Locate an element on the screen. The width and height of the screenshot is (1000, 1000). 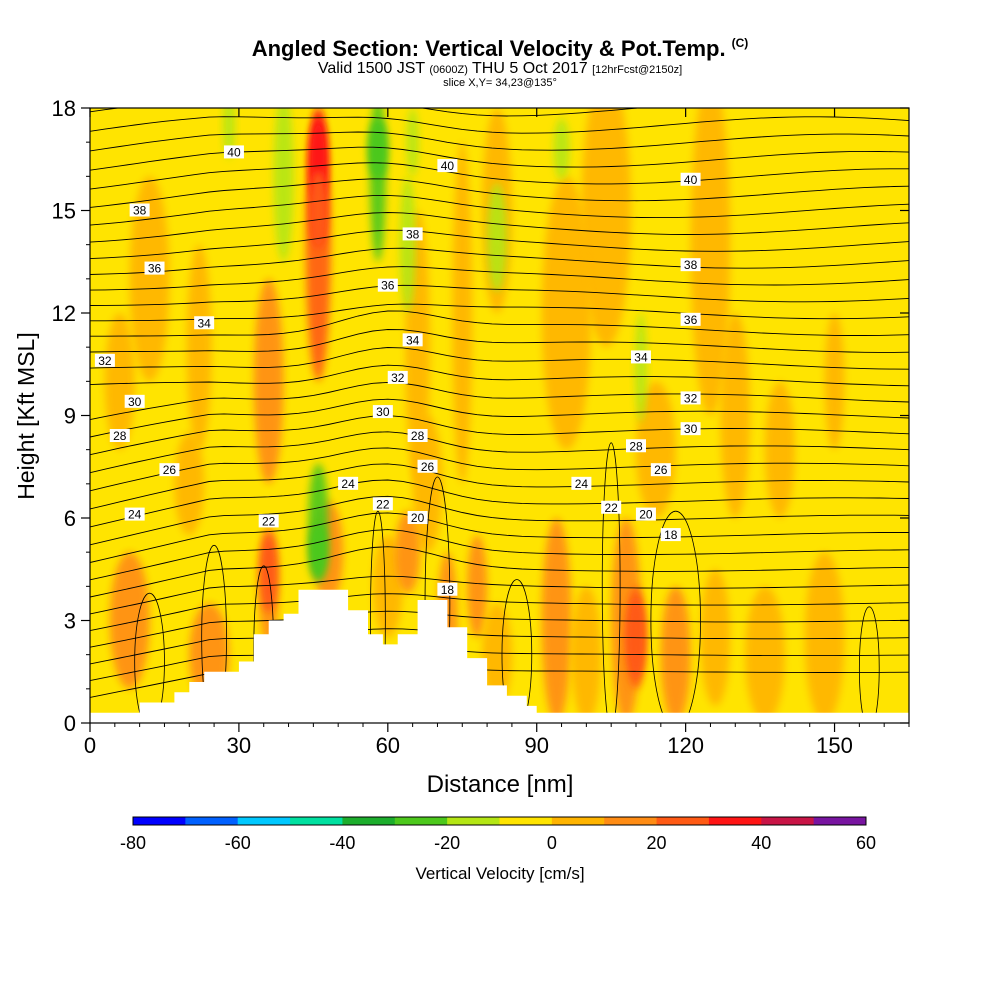
slice-info: slice X,Y= 34,23@135° is located at coordinates (500, 83).